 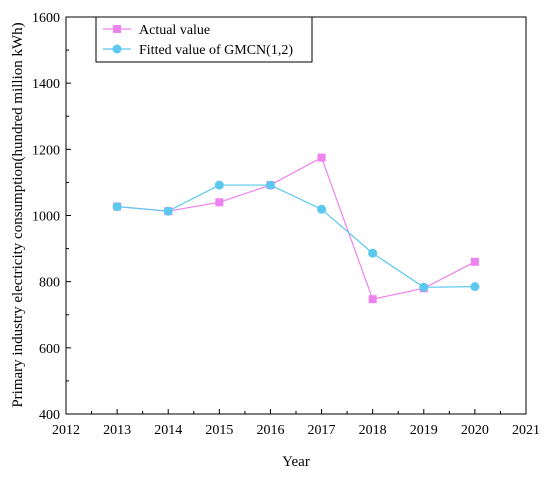 I want to click on x-tick-label: 2021, so click(x=526, y=430).